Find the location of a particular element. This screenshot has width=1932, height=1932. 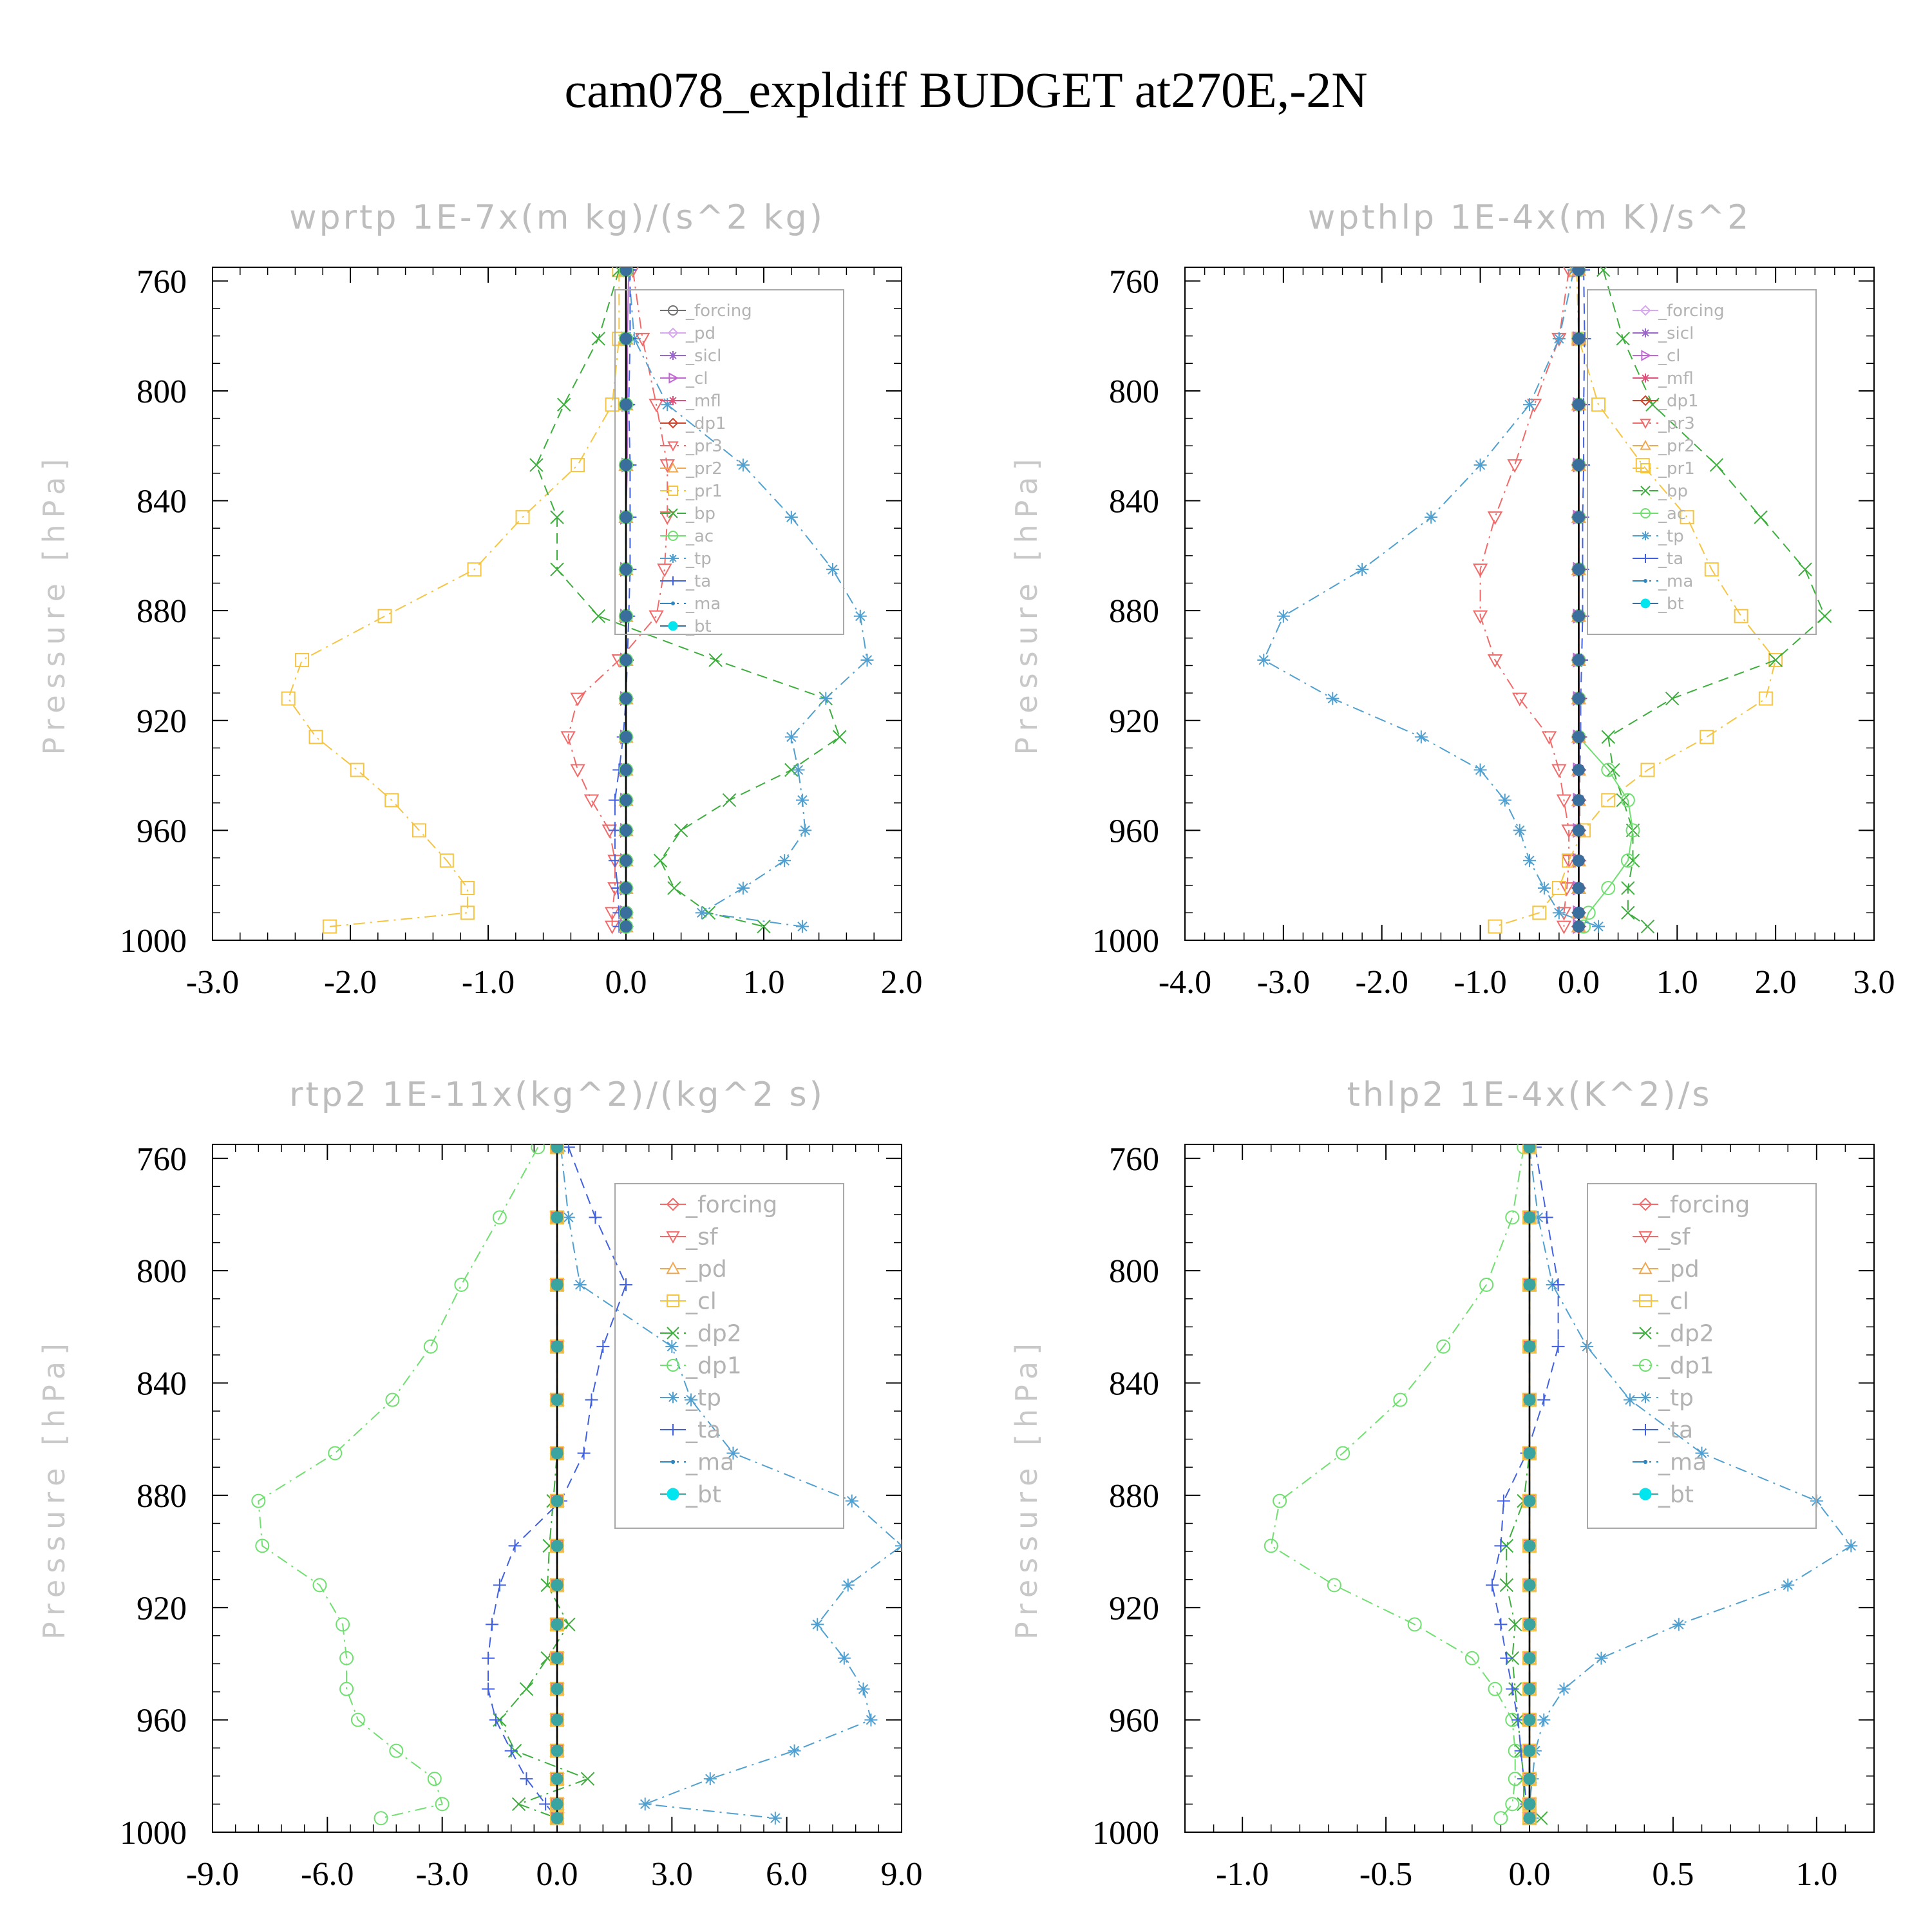

x-tick-label: 9.0 is located at coordinates (902, 1874).